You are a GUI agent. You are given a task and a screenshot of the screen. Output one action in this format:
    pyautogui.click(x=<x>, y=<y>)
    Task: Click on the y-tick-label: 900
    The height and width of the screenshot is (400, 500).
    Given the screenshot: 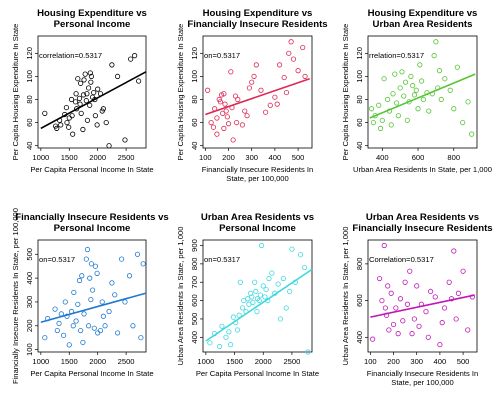 What is the action you would take?
    pyautogui.click(x=194, y=245)
    